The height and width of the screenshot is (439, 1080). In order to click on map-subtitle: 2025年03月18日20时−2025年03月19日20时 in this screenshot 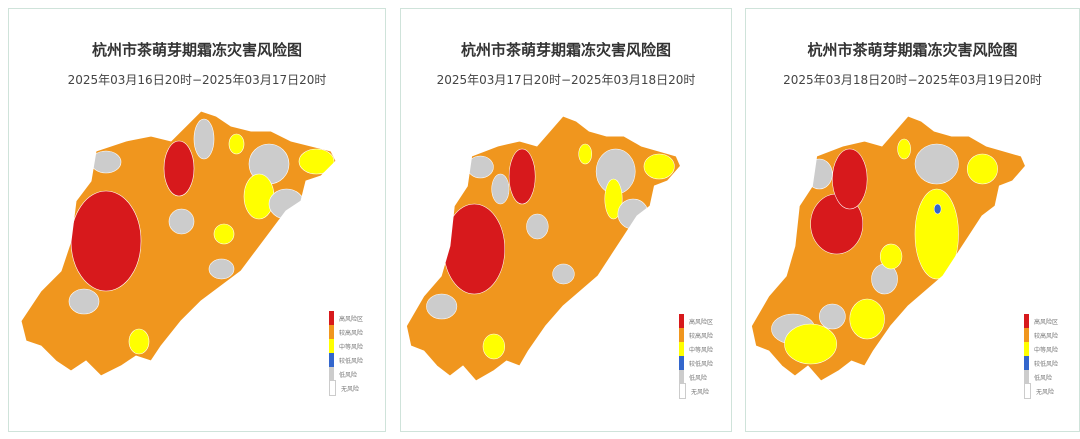, I will do `click(912, 80)`.